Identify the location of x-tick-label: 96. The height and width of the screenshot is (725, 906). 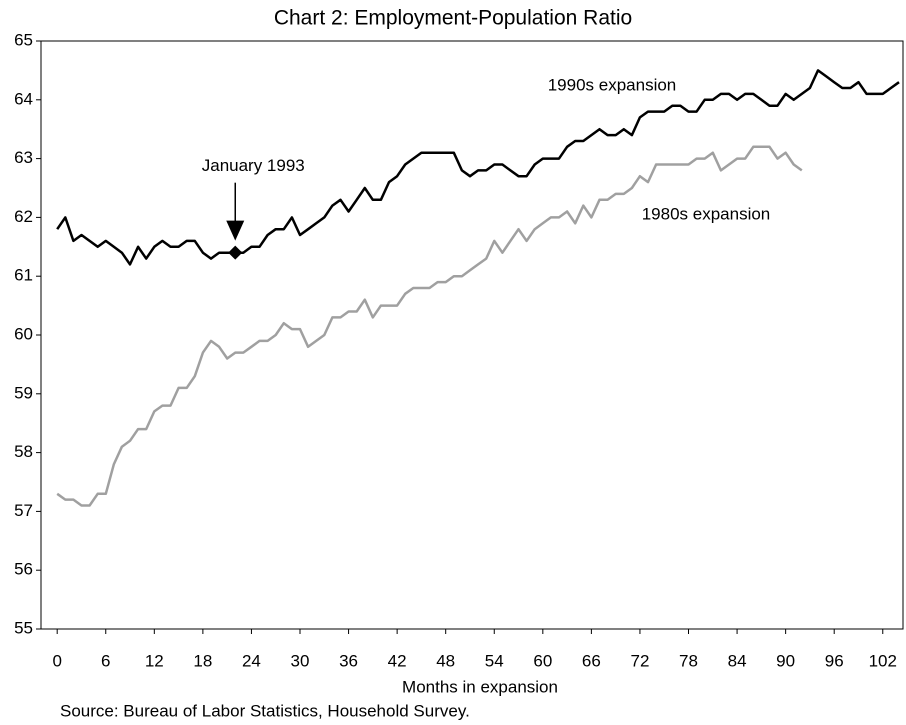
(834, 660).